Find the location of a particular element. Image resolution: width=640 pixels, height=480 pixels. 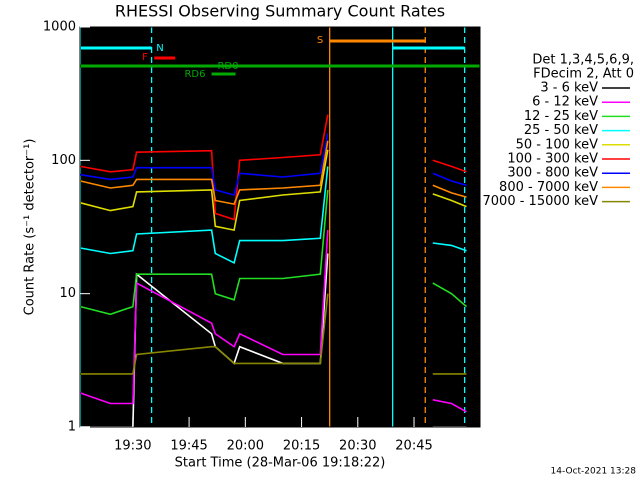

x-tick-label: 19:30 is located at coordinates (132, 446).